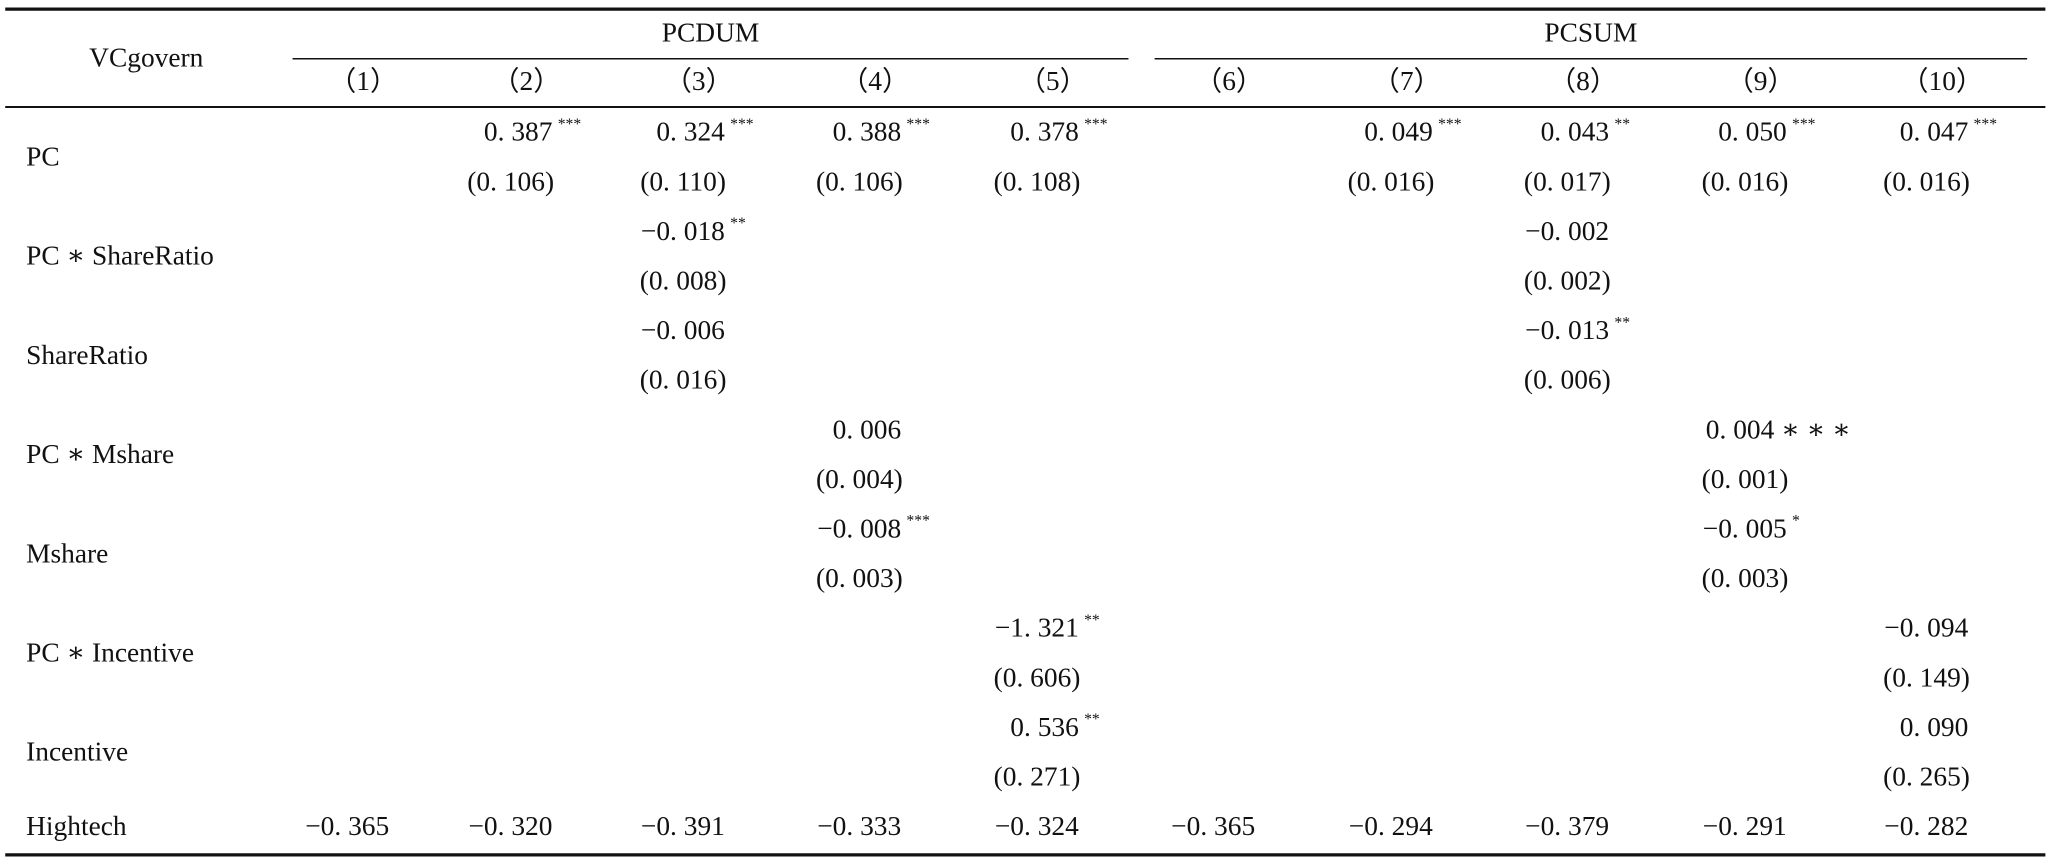 The width and height of the screenshot is (2048, 864). Describe the element at coordinates (1567, 380) in the screenshot. I see `standard-error: (0. 006)` at that location.